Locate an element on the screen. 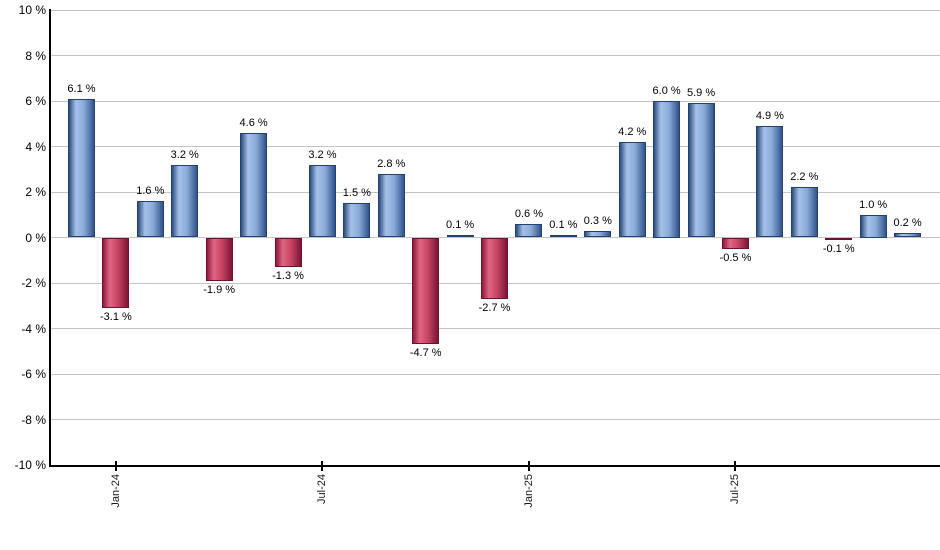  y-axis-tick-label: 10 % is located at coordinates (32, 10).